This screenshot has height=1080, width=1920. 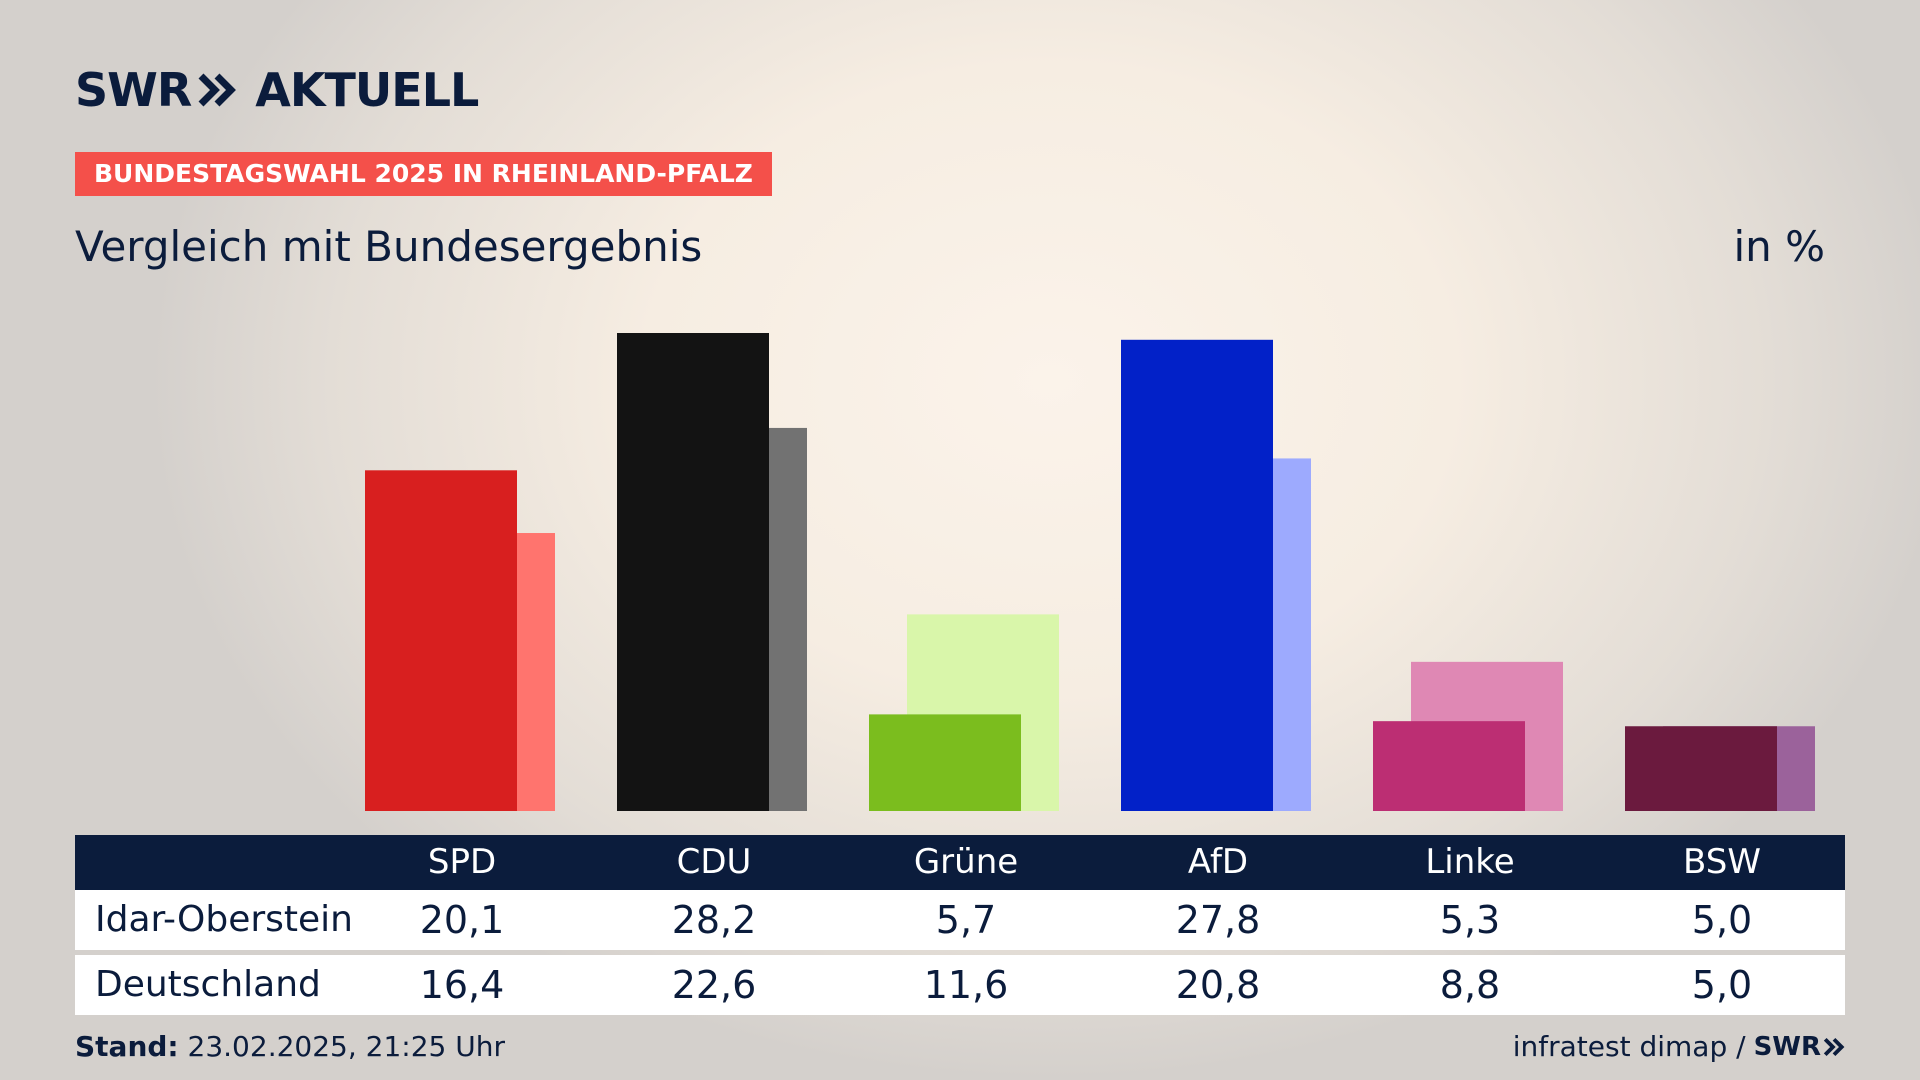 I want to click on stand-value: 23.02.2025, 21:25 Uhr, so click(x=346, y=1046).